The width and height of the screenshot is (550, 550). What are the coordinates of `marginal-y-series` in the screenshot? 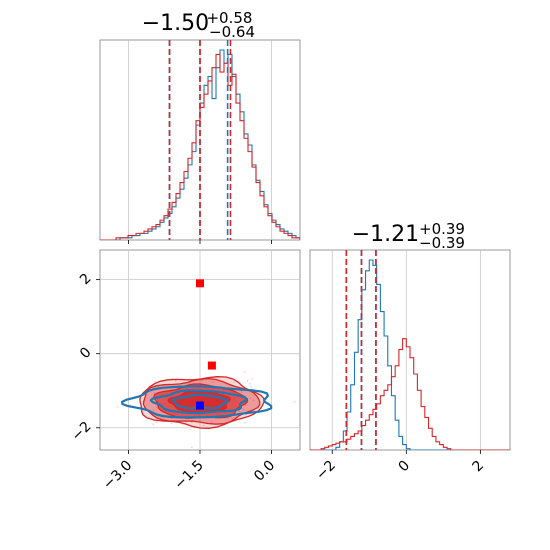 It's located at (410, 354).